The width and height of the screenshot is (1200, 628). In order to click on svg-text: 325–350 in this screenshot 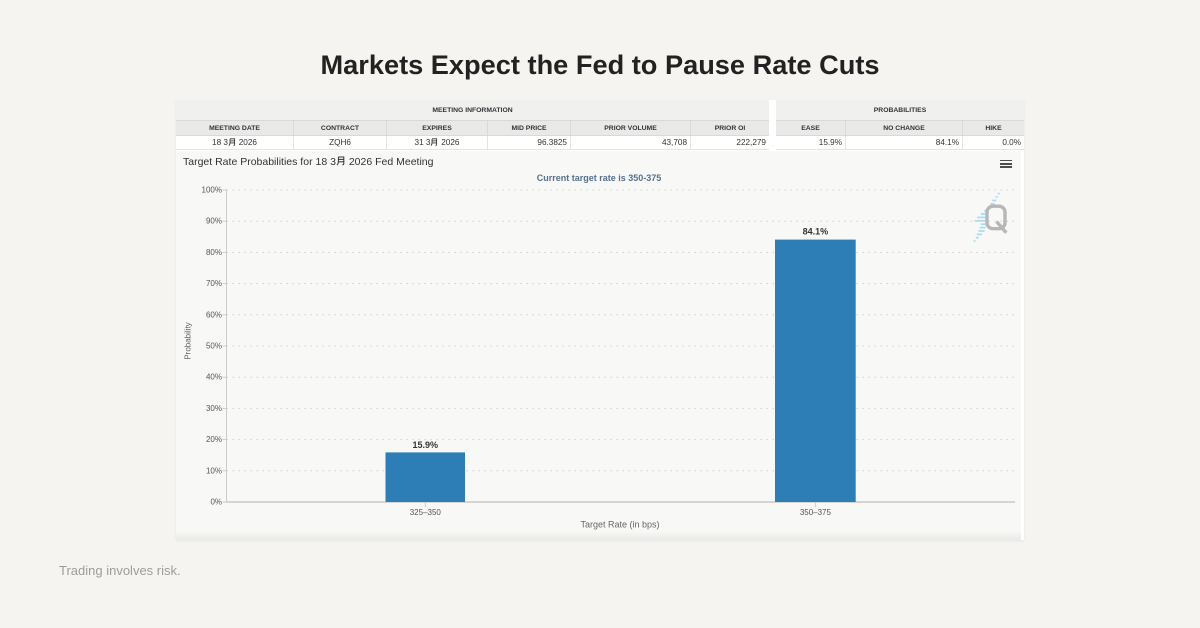, I will do `click(426, 512)`.